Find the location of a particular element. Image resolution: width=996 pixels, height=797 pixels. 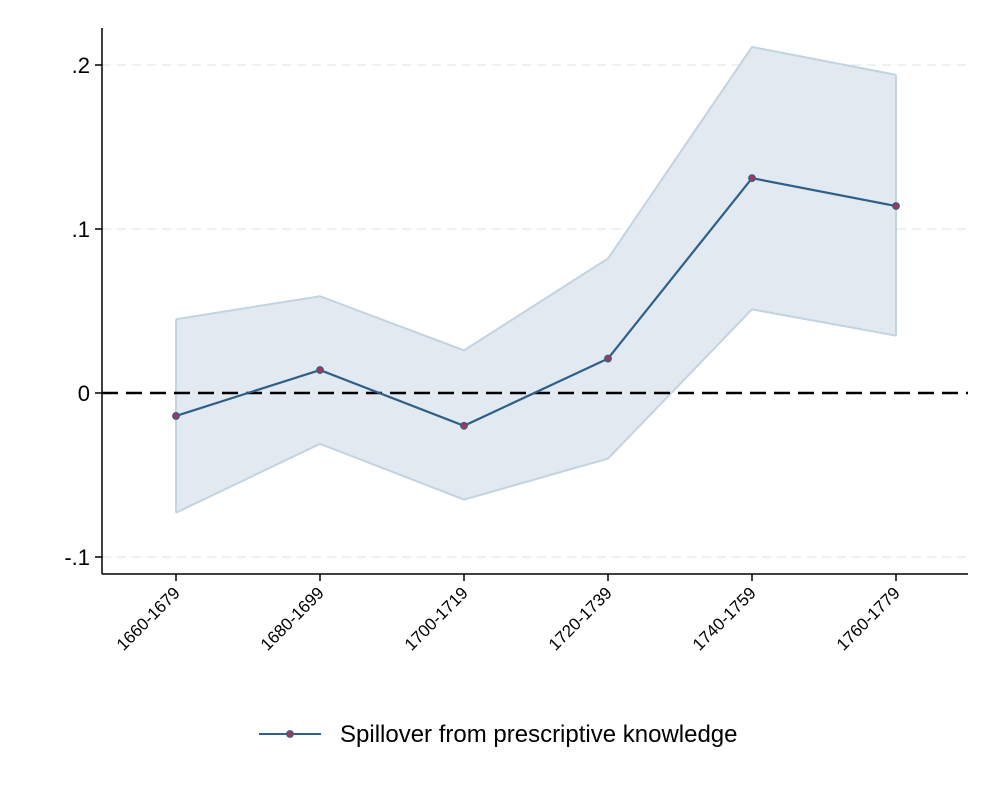

y-tick-label-.2: .2 is located at coordinates (81, 65).